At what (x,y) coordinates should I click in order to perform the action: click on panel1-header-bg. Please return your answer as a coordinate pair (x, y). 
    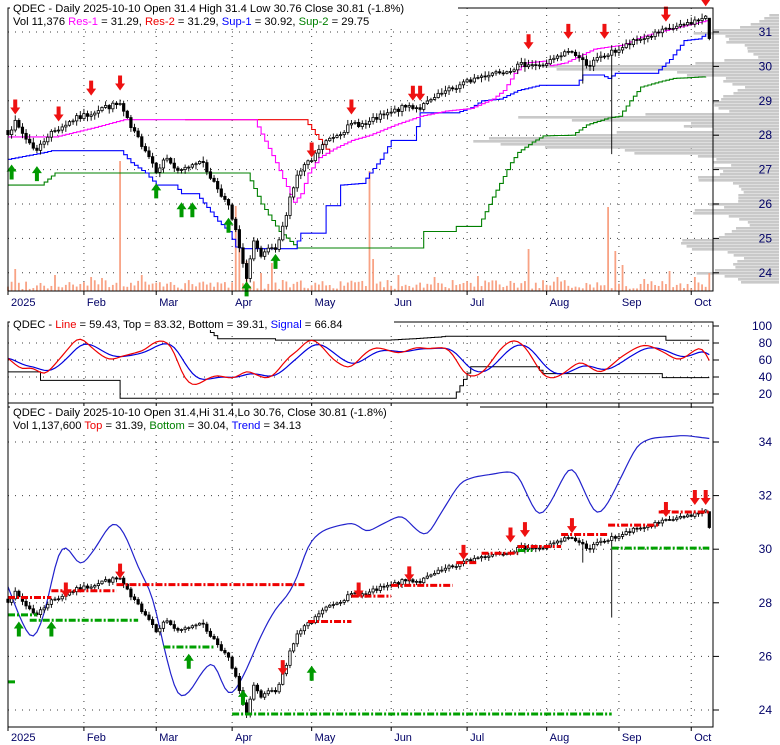
    Looking at the image, I should click on (234, 14).